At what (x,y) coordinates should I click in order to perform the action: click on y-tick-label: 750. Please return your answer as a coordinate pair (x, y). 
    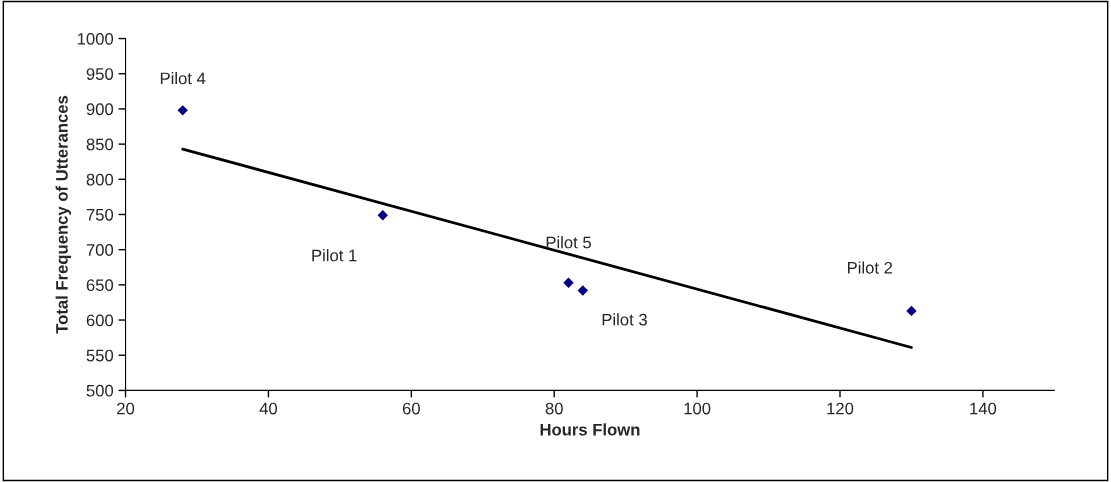
    Looking at the image, I should click on (100, 214).